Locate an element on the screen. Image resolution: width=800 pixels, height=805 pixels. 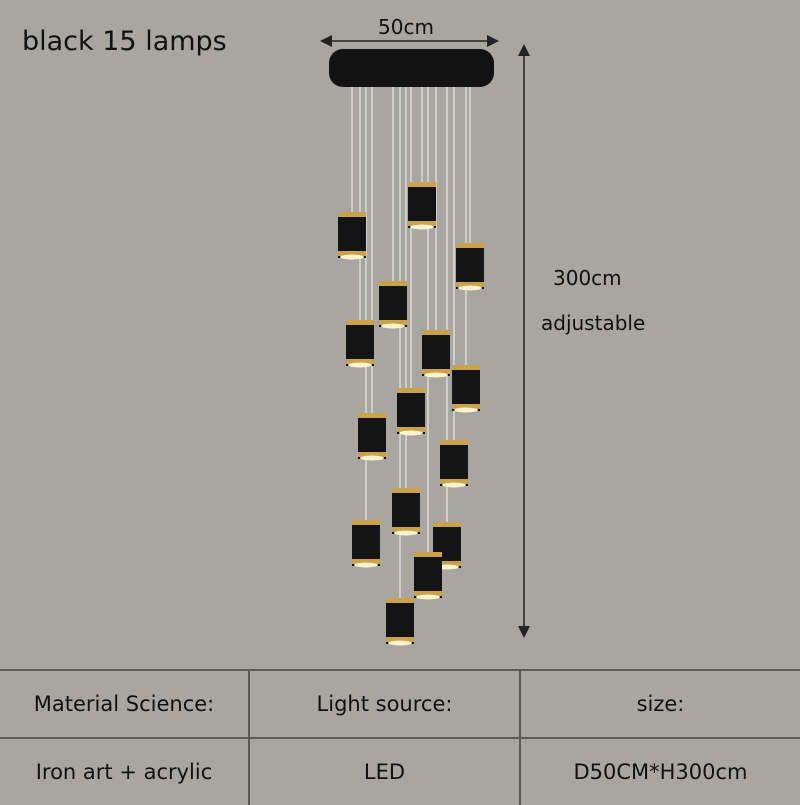
material-header: Material Science: is located at coordinates (125, 704).